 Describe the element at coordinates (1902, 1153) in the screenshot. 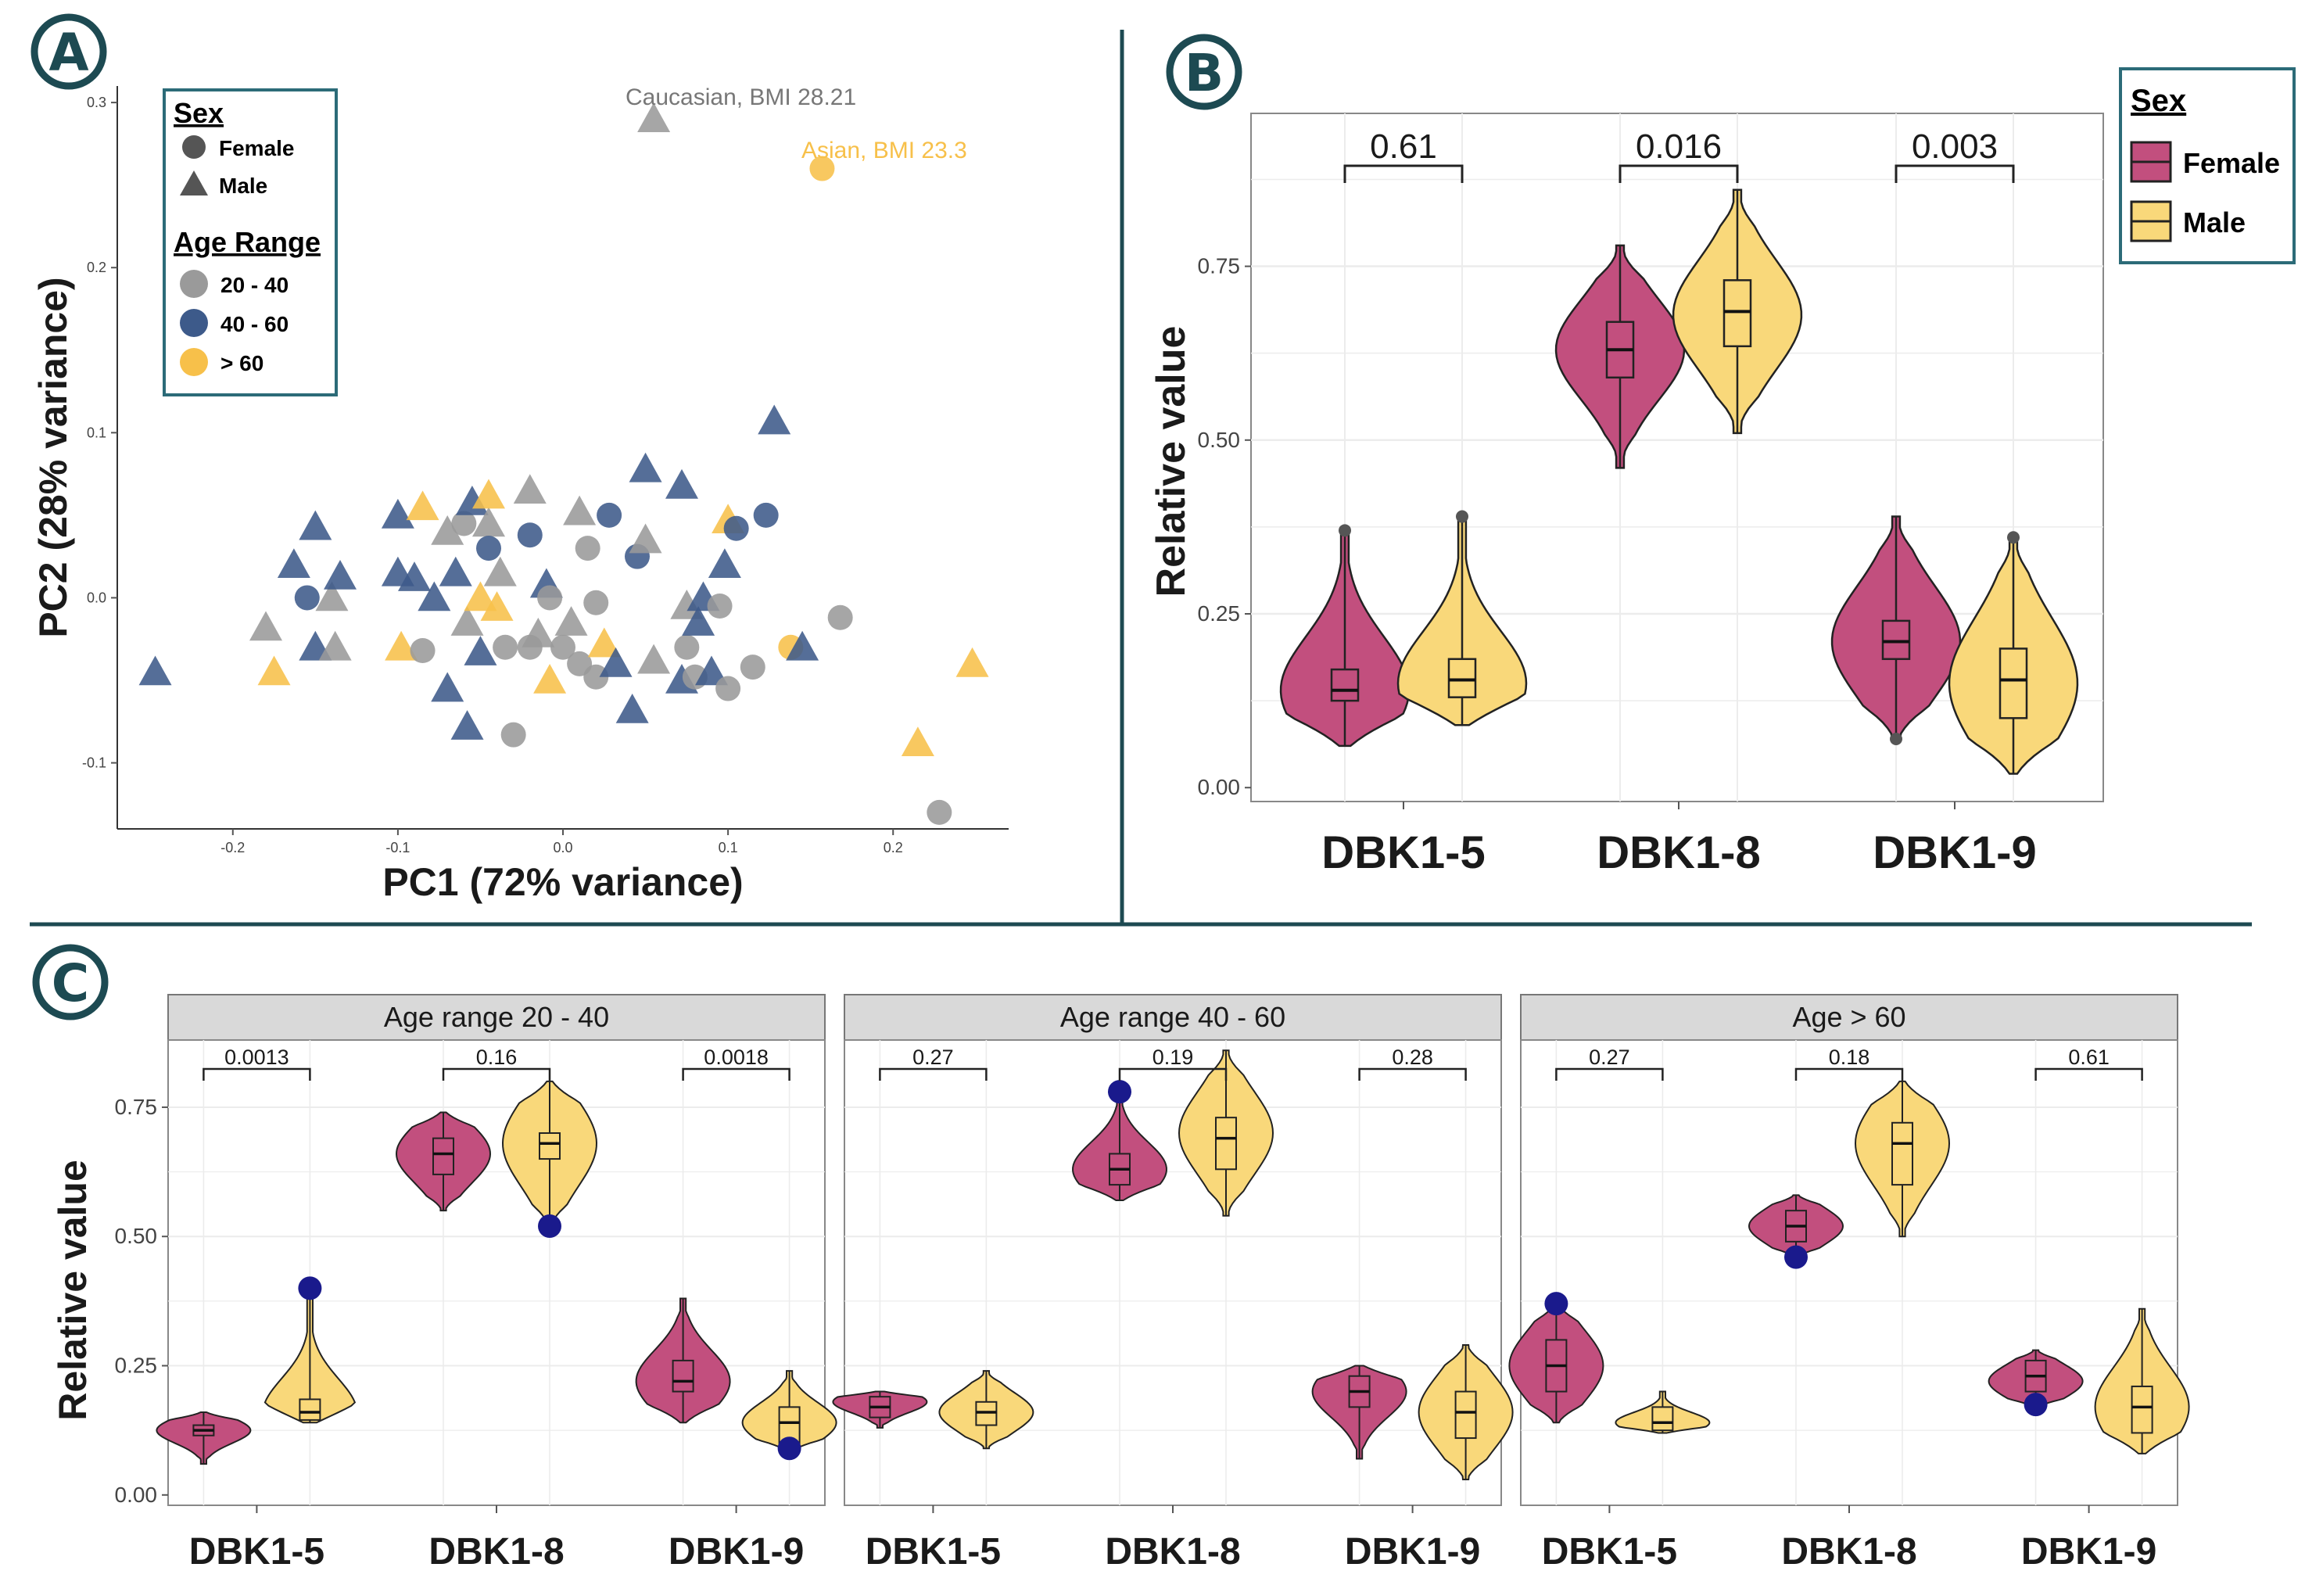

I see `facet-2-male-DBK1-8-box` at that location.